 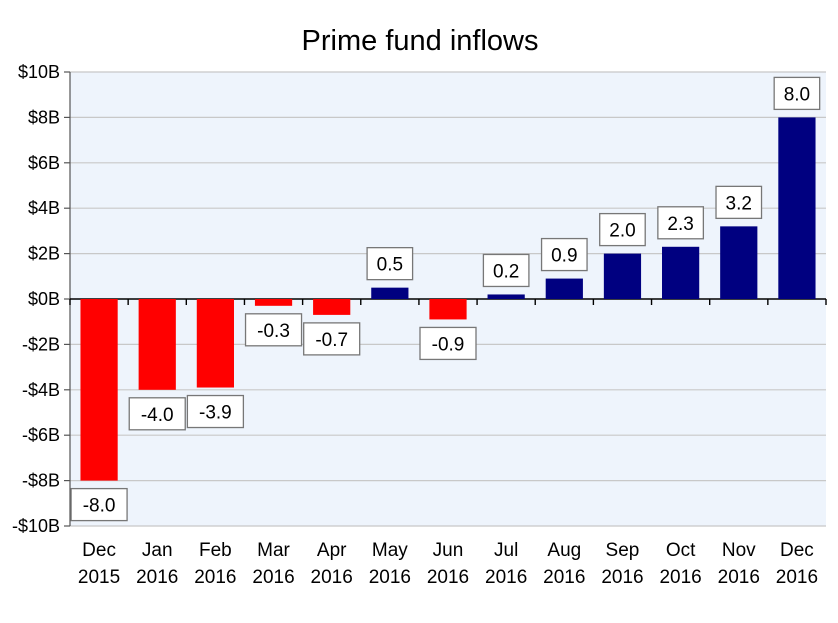 What do you see at coordinates (41, 481) in the screenshot?
I see `y-tick-label: -$8B` at bounding box center [41, 481].